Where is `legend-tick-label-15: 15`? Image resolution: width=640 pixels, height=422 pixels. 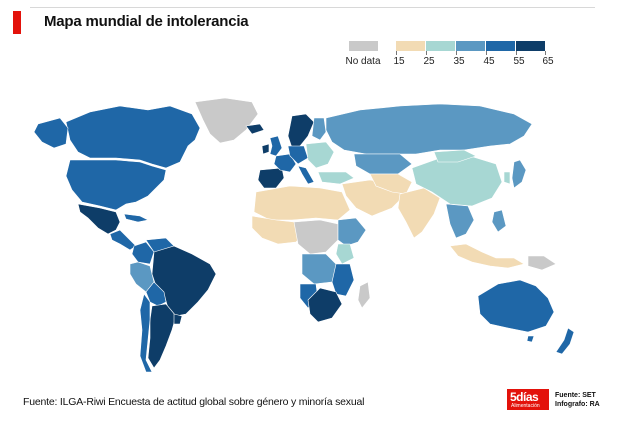
legend-tick-label-15: 15 is located at coordinates (399, 61).